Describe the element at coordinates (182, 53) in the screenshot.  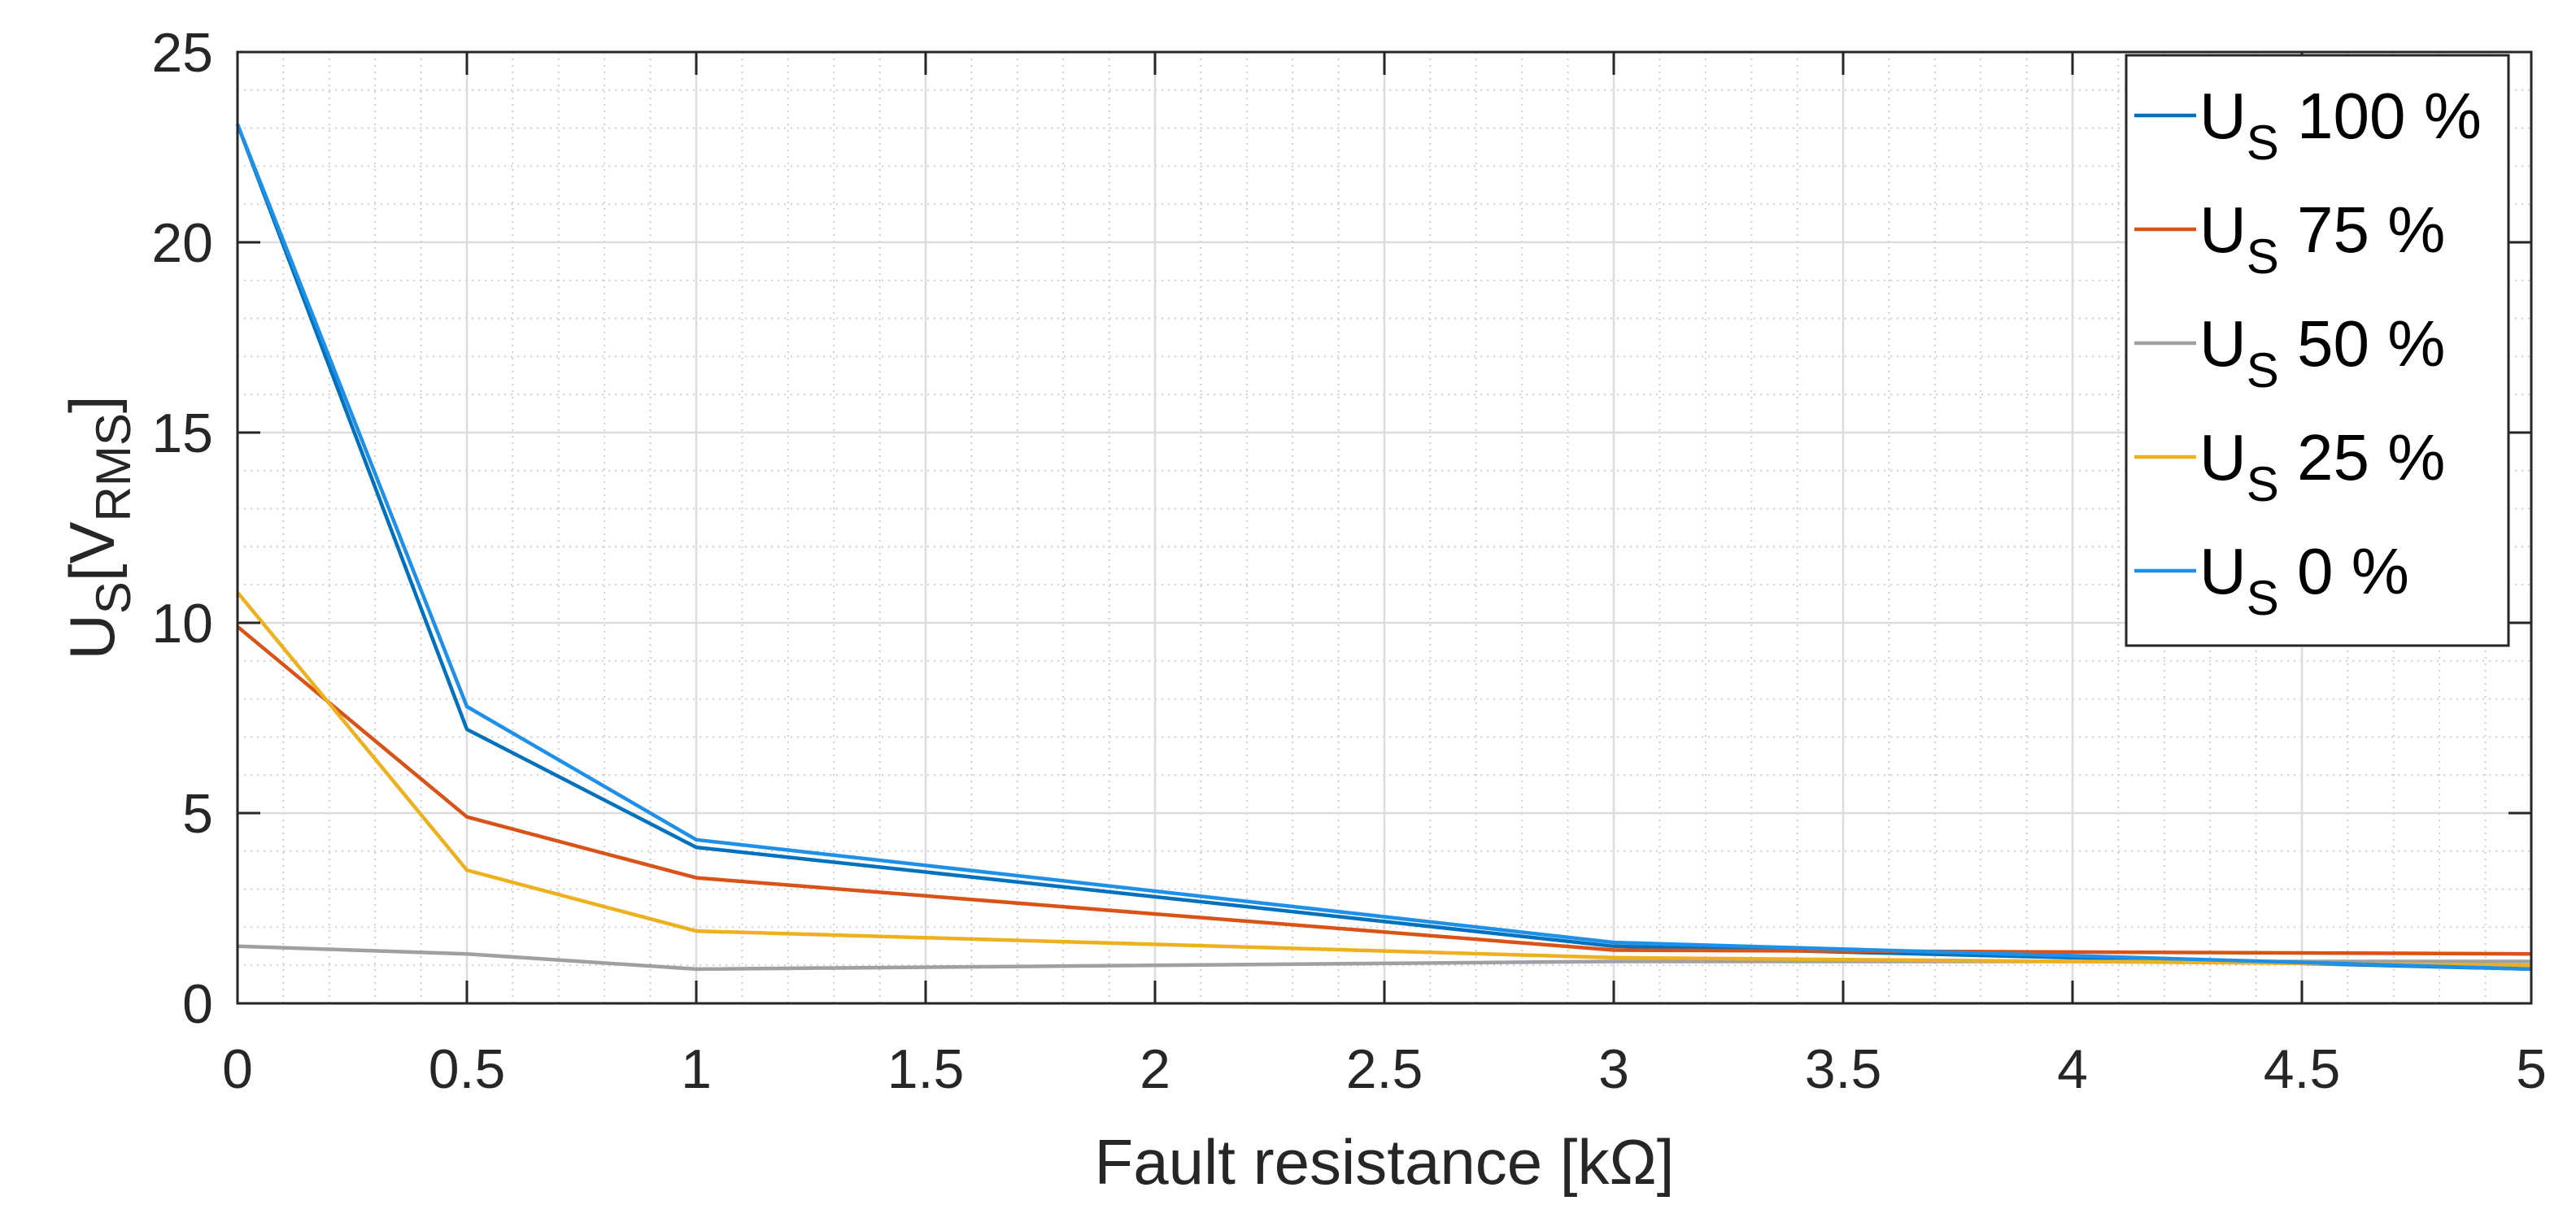
I see `y-tick-label: 25` at that location.